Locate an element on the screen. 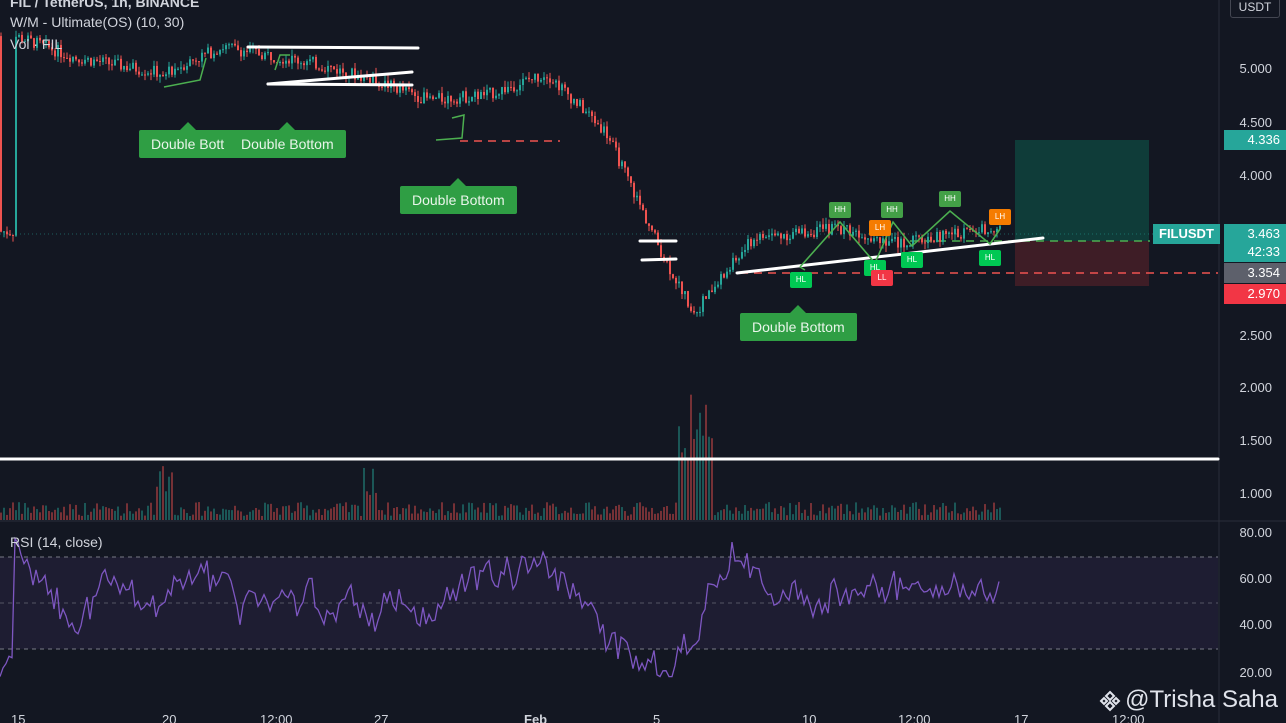  chart-title: FIL / TetherUS, 1h, BINANCE is located at coordinates (105, 5).